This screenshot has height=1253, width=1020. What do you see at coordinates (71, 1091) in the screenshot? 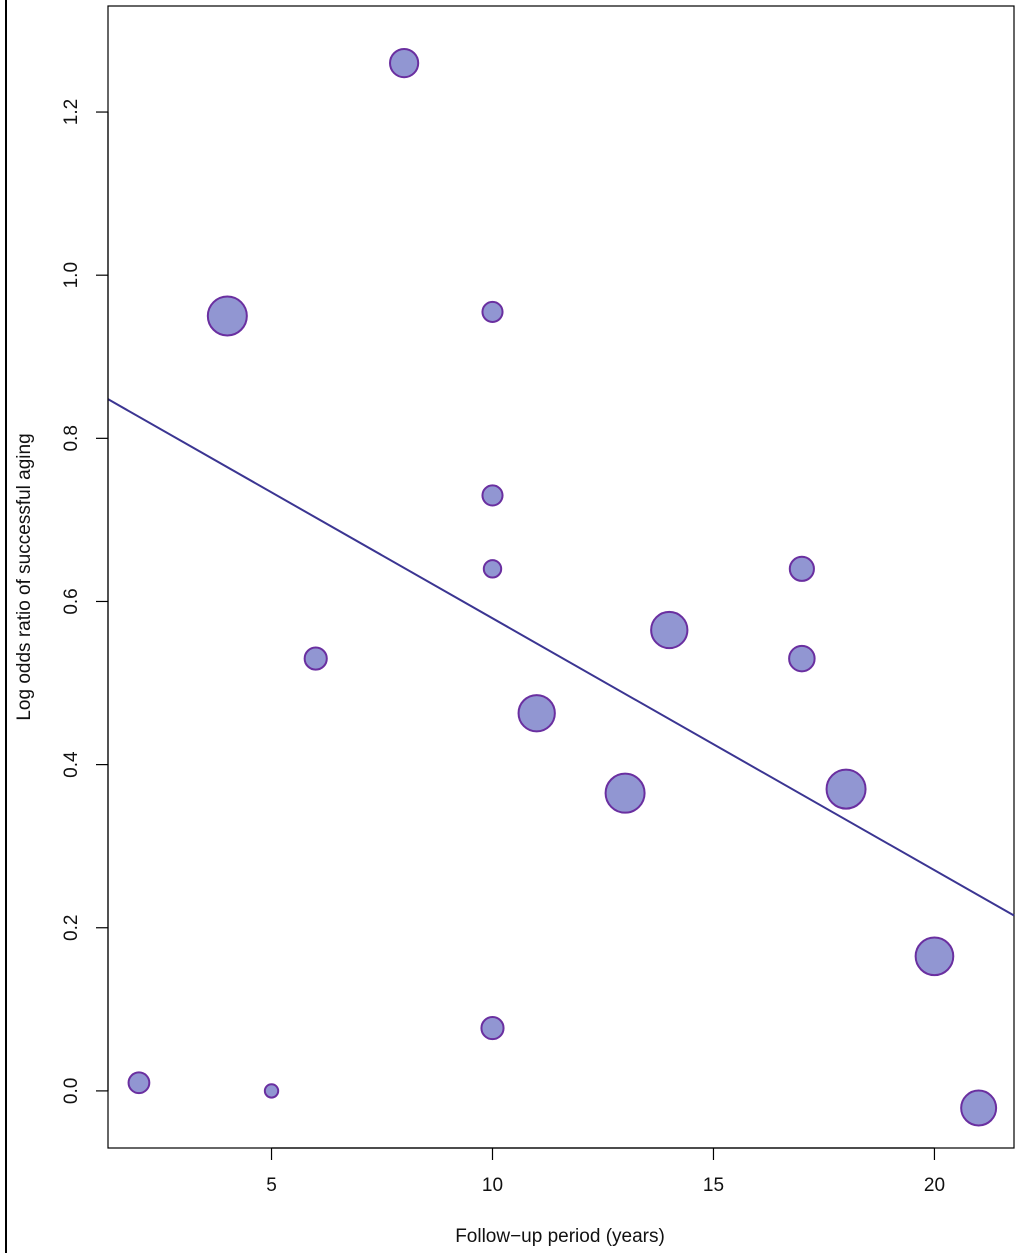
I see `y-tick-label: 0.0` at bounding box center [71, 1091].